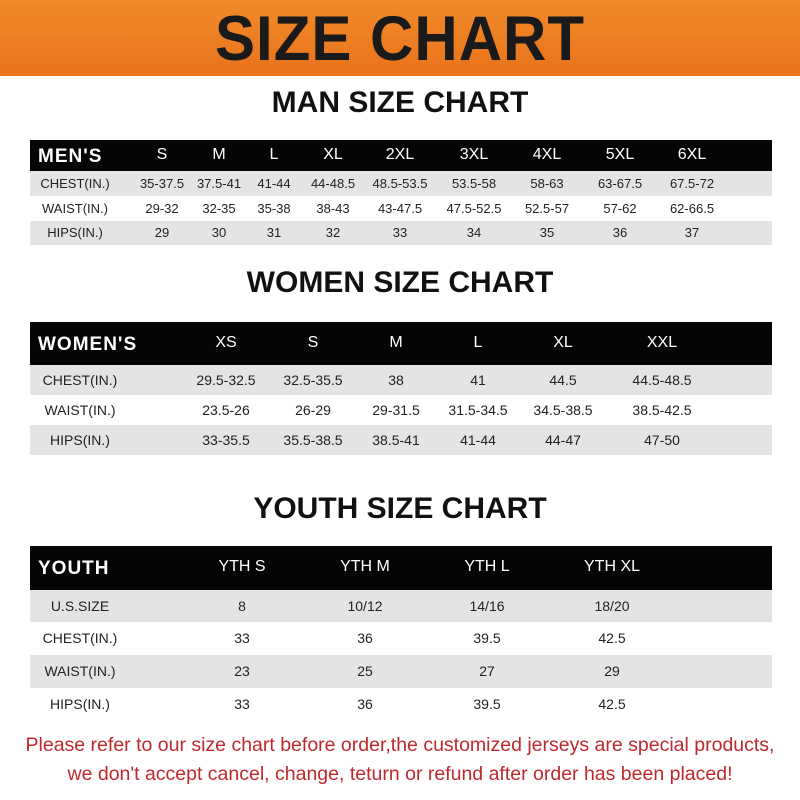 The height and width of the screenshot is (800, 800). Describe the element at coordinates (396, 409) in the screenshot. I see `measurement-value: 29-31.5` at that location.